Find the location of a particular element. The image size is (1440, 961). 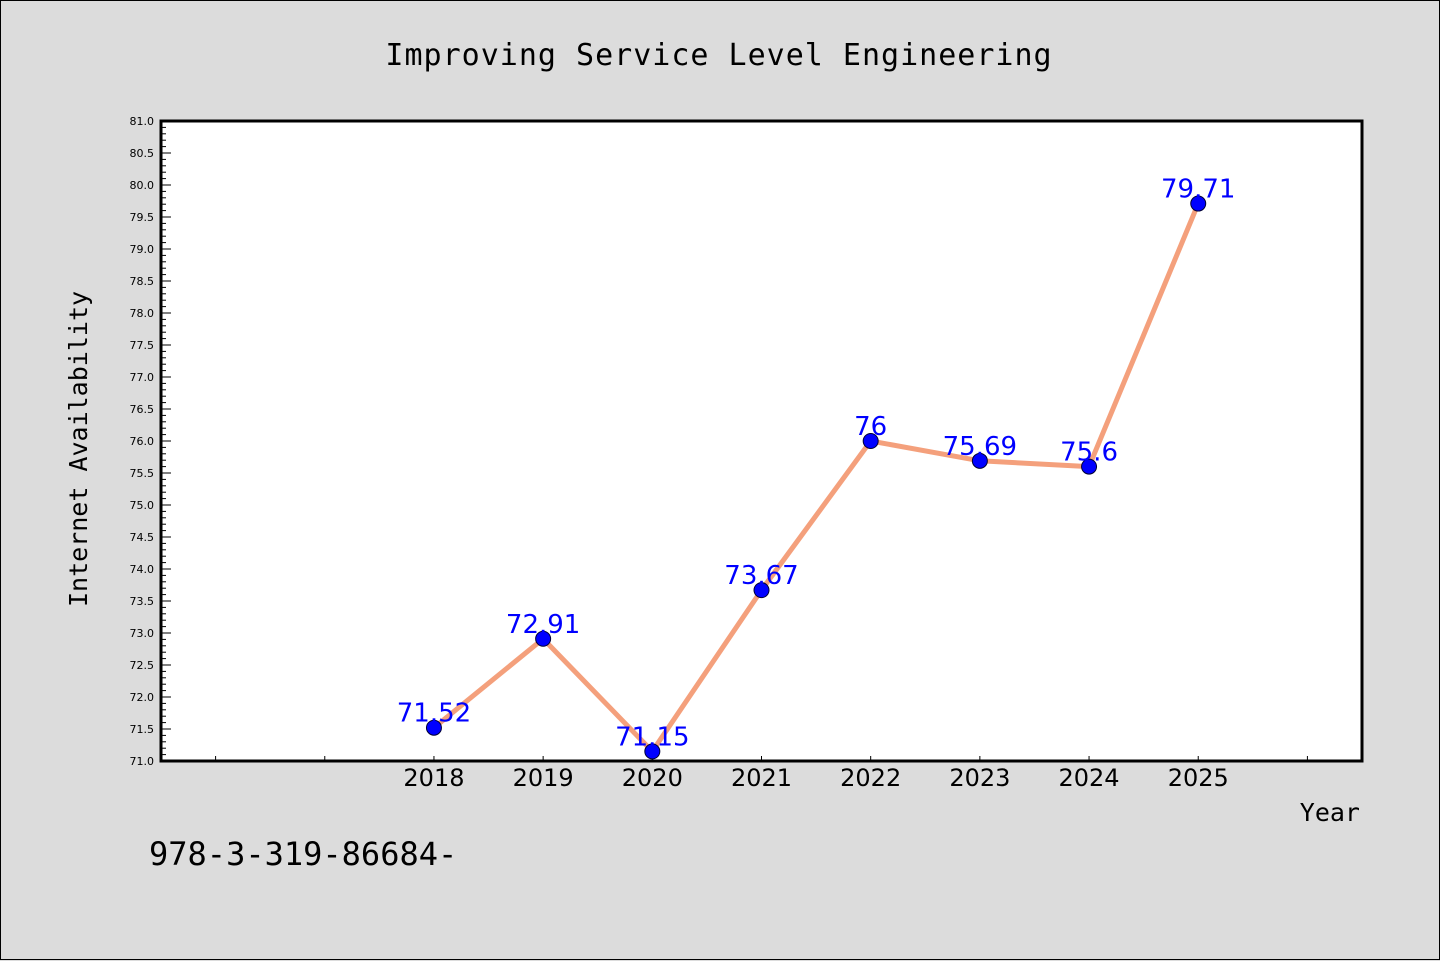

y-tick-label: 78.0 is located at coordinates (142, 313).